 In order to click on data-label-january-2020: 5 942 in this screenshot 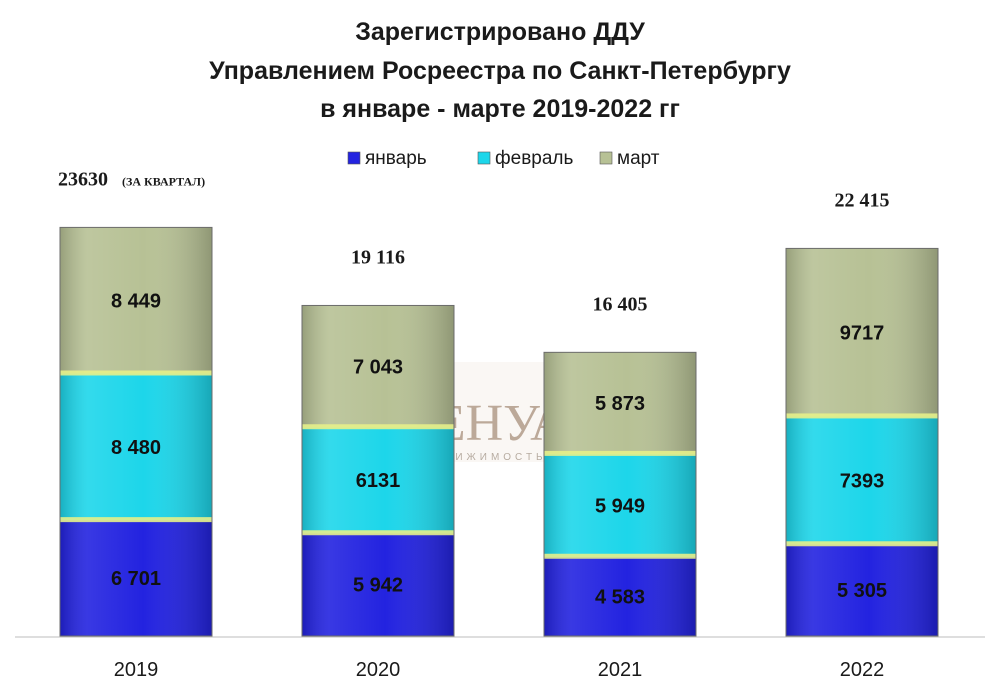, I will do `click(378, 586)`.